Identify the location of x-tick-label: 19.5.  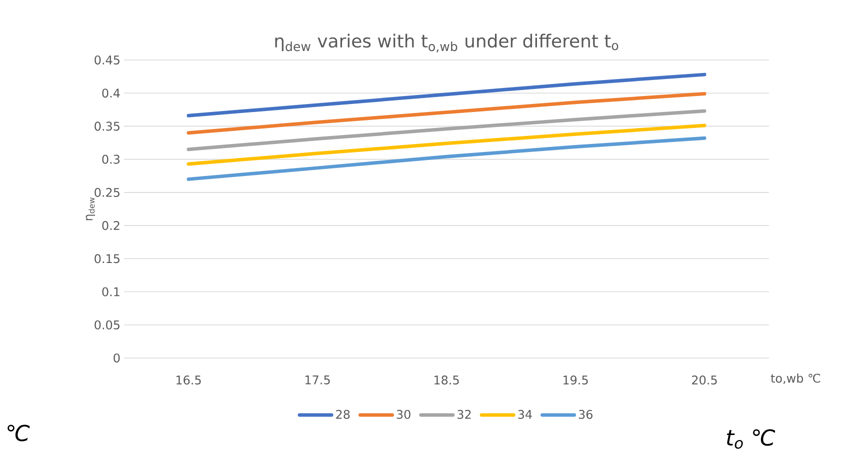
(576, 380).